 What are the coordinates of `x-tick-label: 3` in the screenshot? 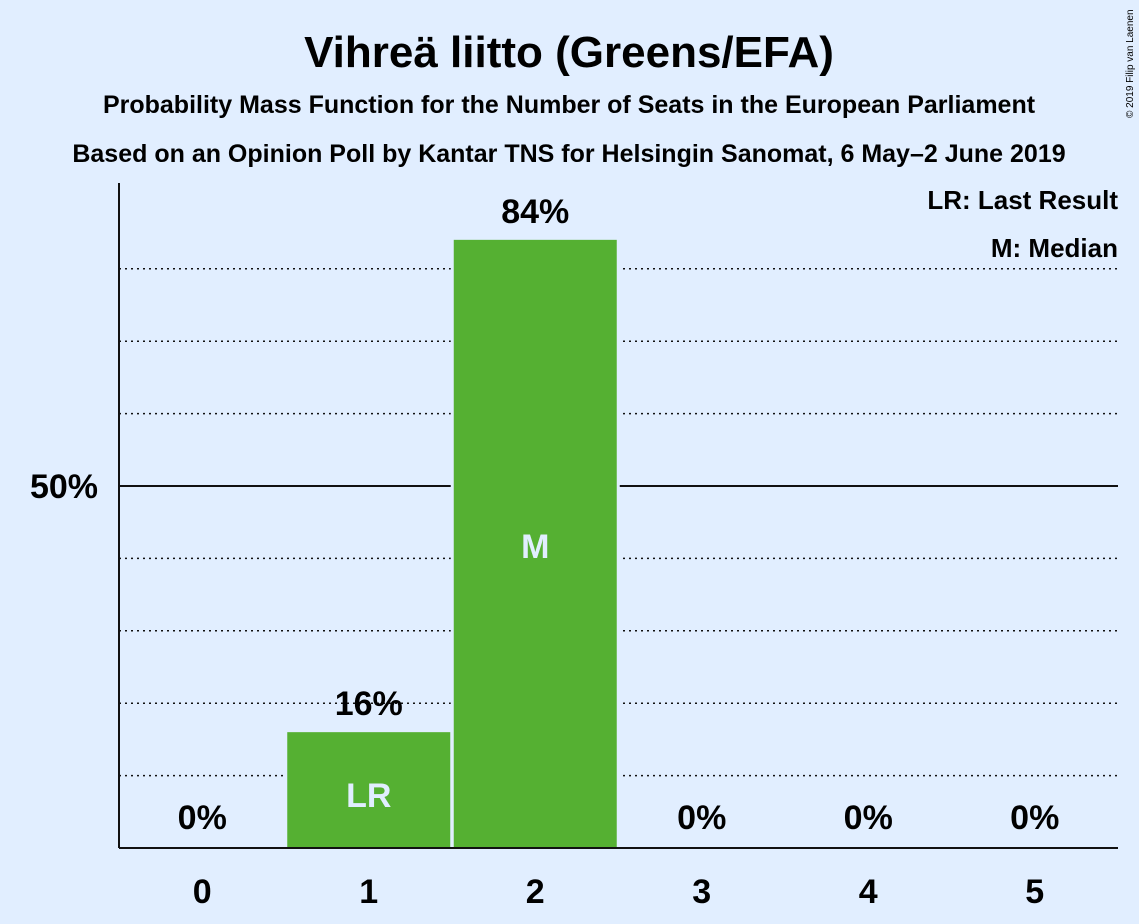 It's located at (701, 892).